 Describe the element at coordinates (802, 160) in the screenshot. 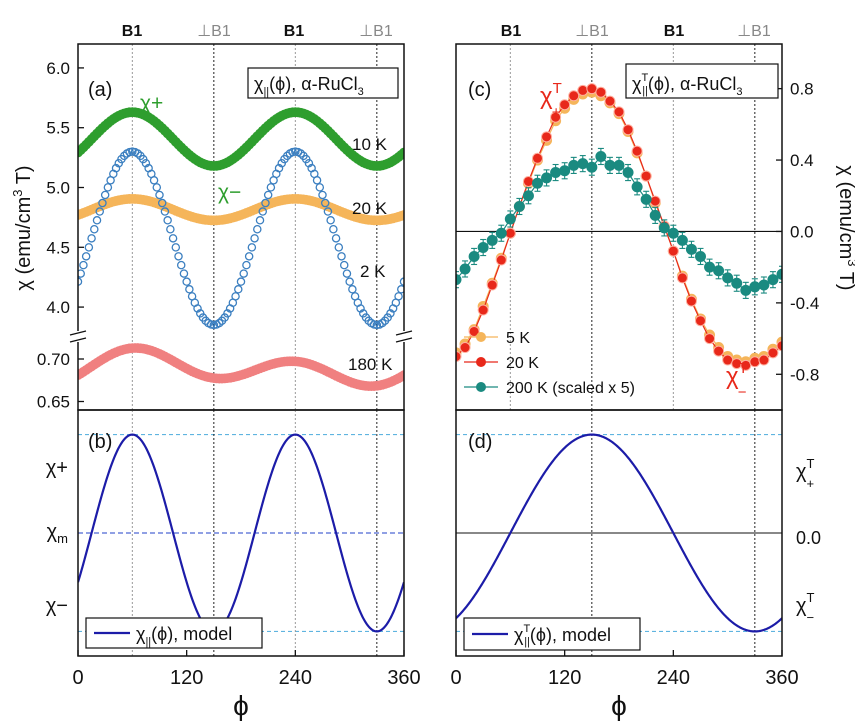

I see `ytick-label: 0.4` at that location.